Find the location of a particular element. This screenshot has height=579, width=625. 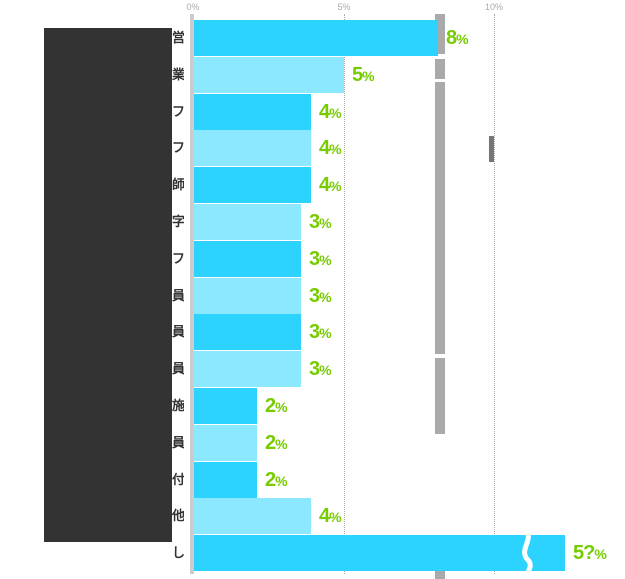

y-axis-baseline is located at coordinates (192, 294).